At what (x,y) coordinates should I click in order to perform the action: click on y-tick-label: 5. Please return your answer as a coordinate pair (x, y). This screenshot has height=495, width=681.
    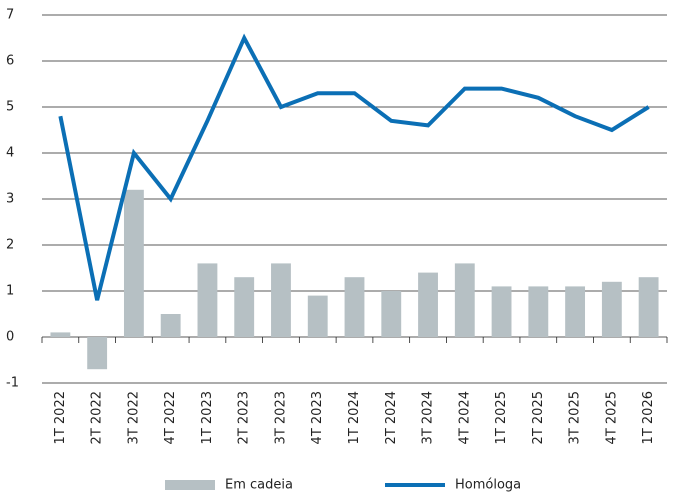
    Looking at the image, I should click on (10, 107).